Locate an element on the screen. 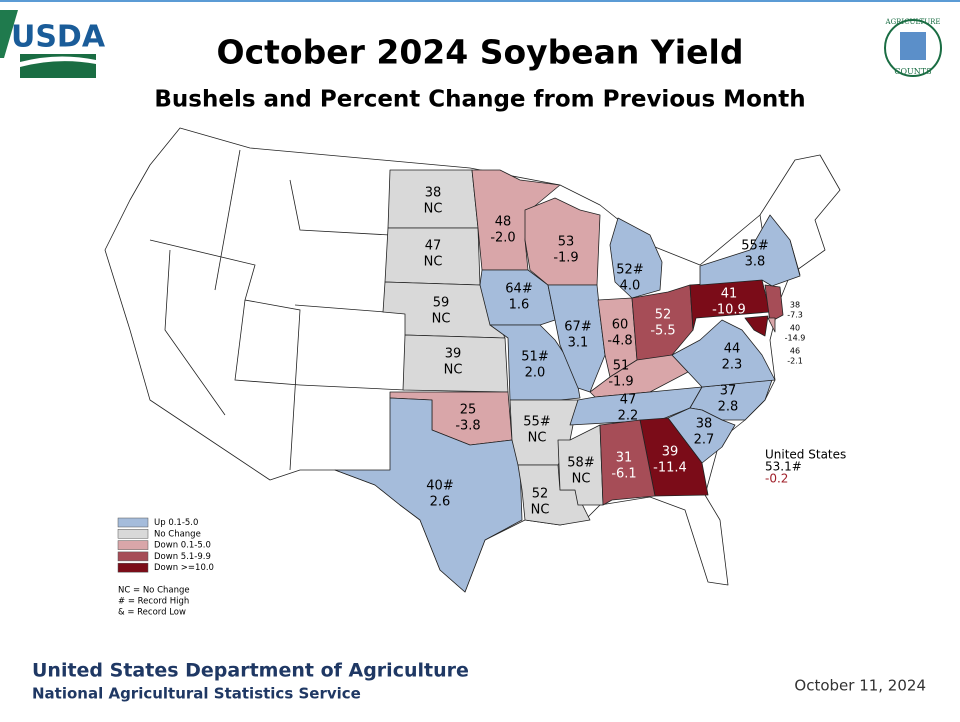 The image size is (960, 722). state-change: 4.0 is located at coordinates (630, 286).